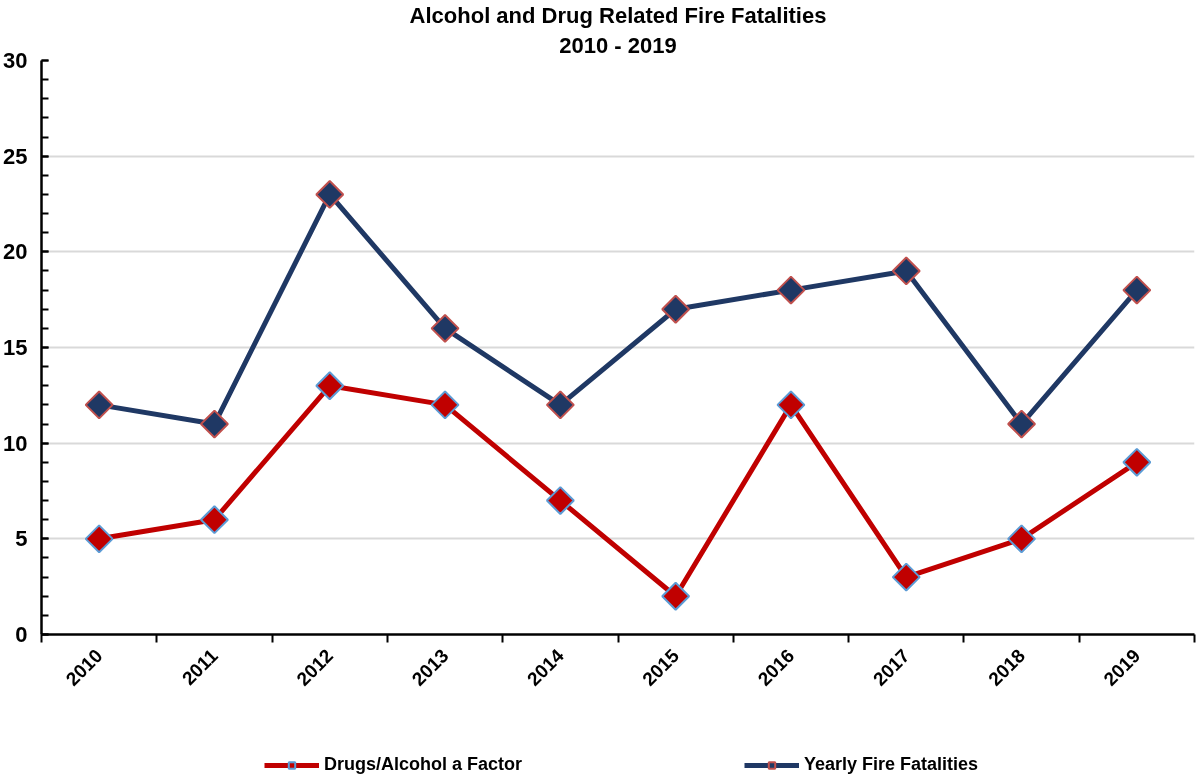  Describe the element at coordinates (15, 252) in the screenshot. I see `y-tick-label: 20` at that location.